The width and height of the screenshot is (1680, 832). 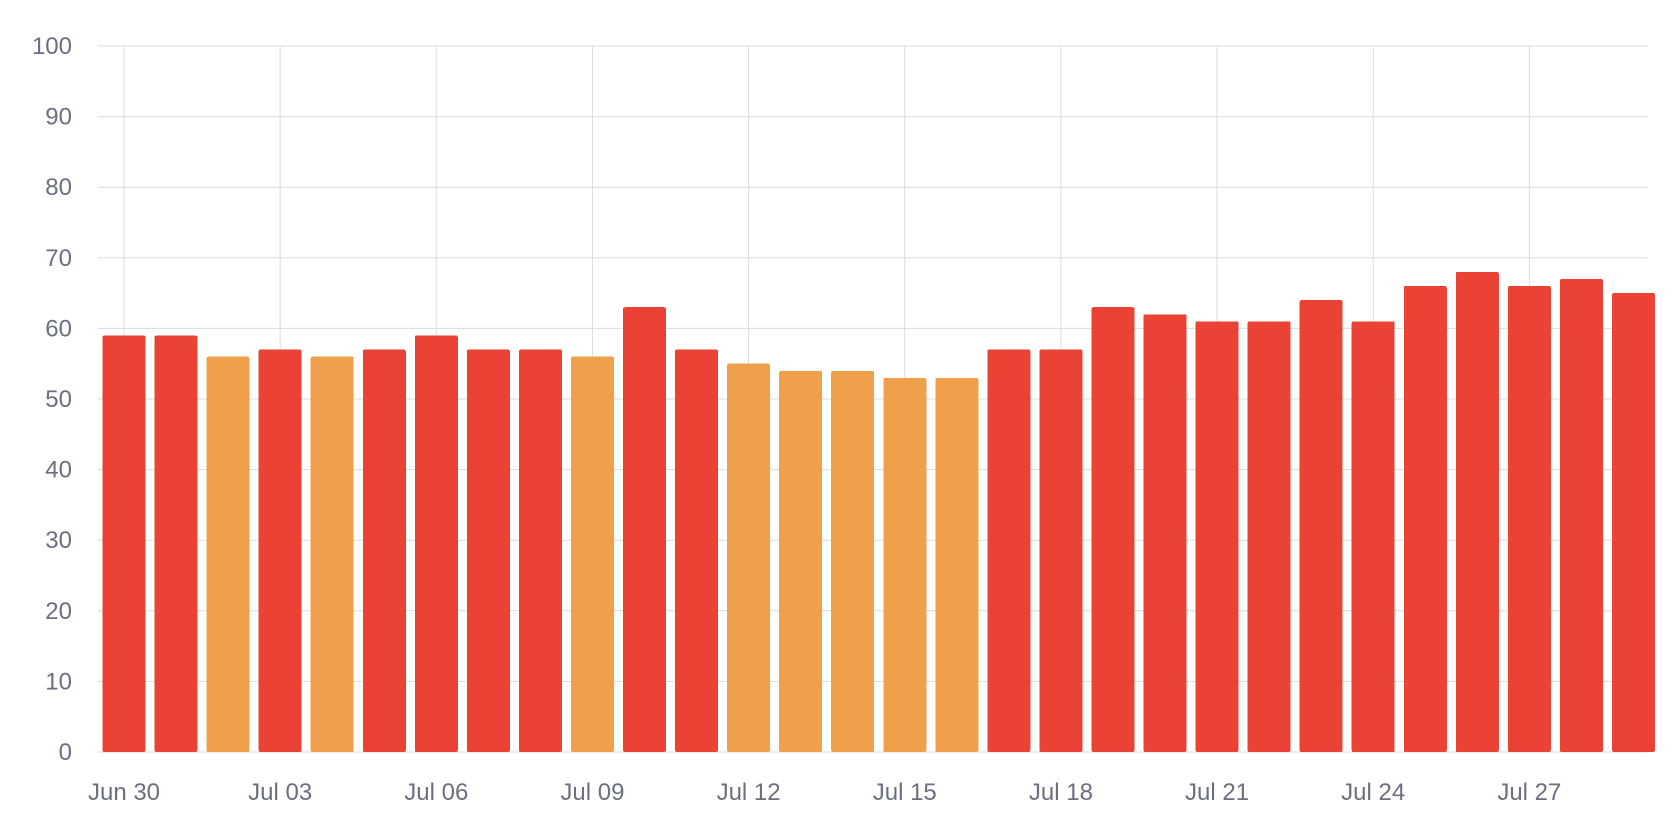 I want to click on y-tick-label: 50, so click(x=58, y=399).